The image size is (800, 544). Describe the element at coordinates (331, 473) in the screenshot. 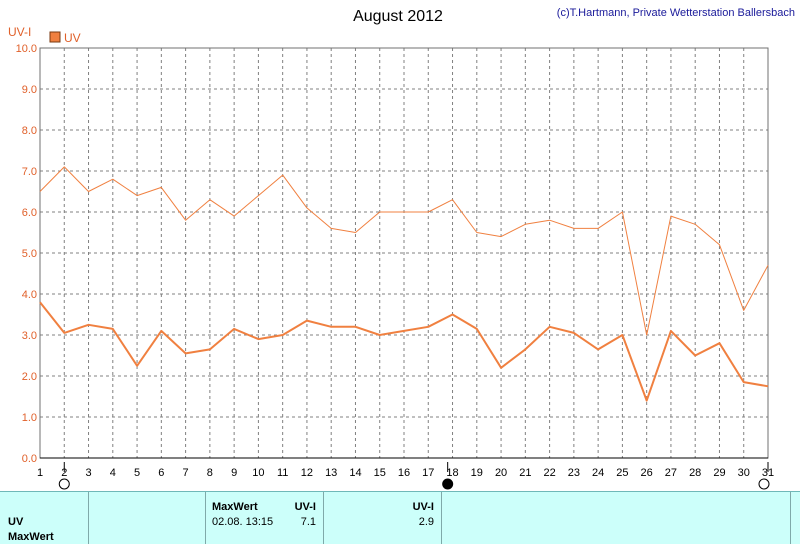

I see `x-tick-label: 13` at that location.